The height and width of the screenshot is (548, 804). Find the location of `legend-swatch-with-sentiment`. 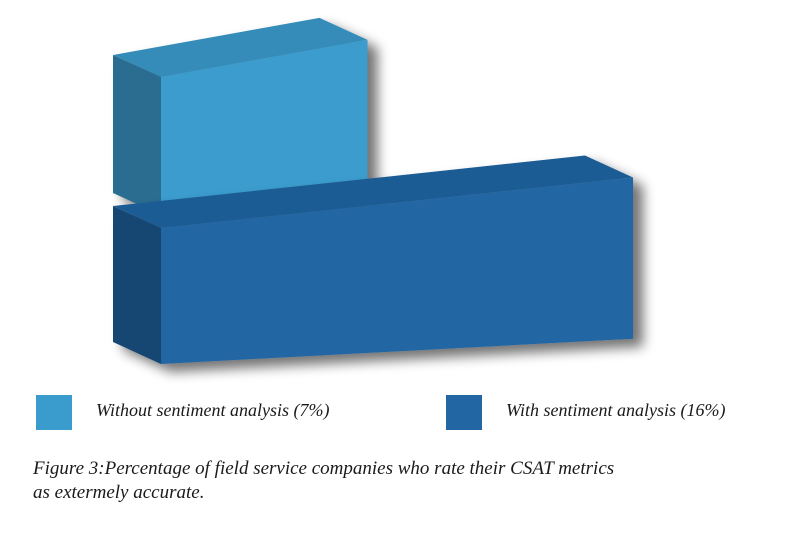

legend-swatch-with-sentiment is located at coordinates (464, 412).